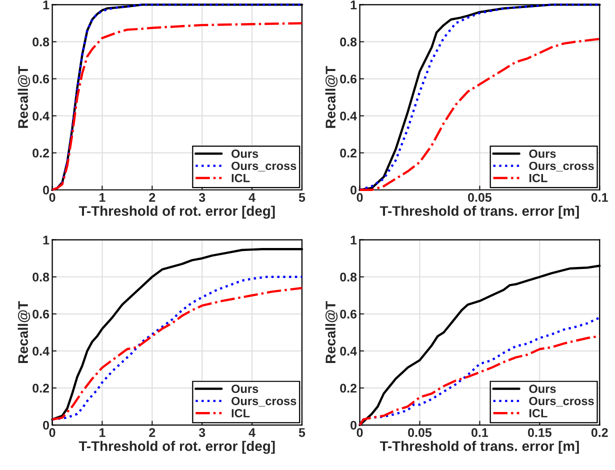 This screenshot has height=470, width=615. Describe the element at coordinates (599, 432) in the screenshot. I see `x-tick-label: 0.2` at that location.